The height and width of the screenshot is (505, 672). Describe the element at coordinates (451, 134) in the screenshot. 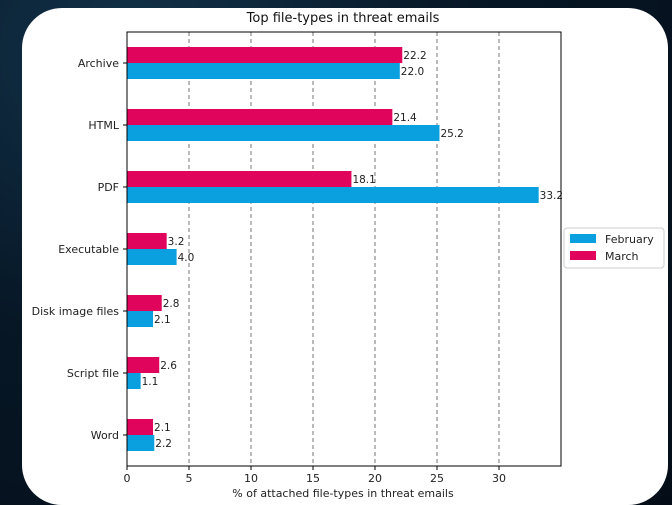

I see `bar-label-february: 25.2` at that location.